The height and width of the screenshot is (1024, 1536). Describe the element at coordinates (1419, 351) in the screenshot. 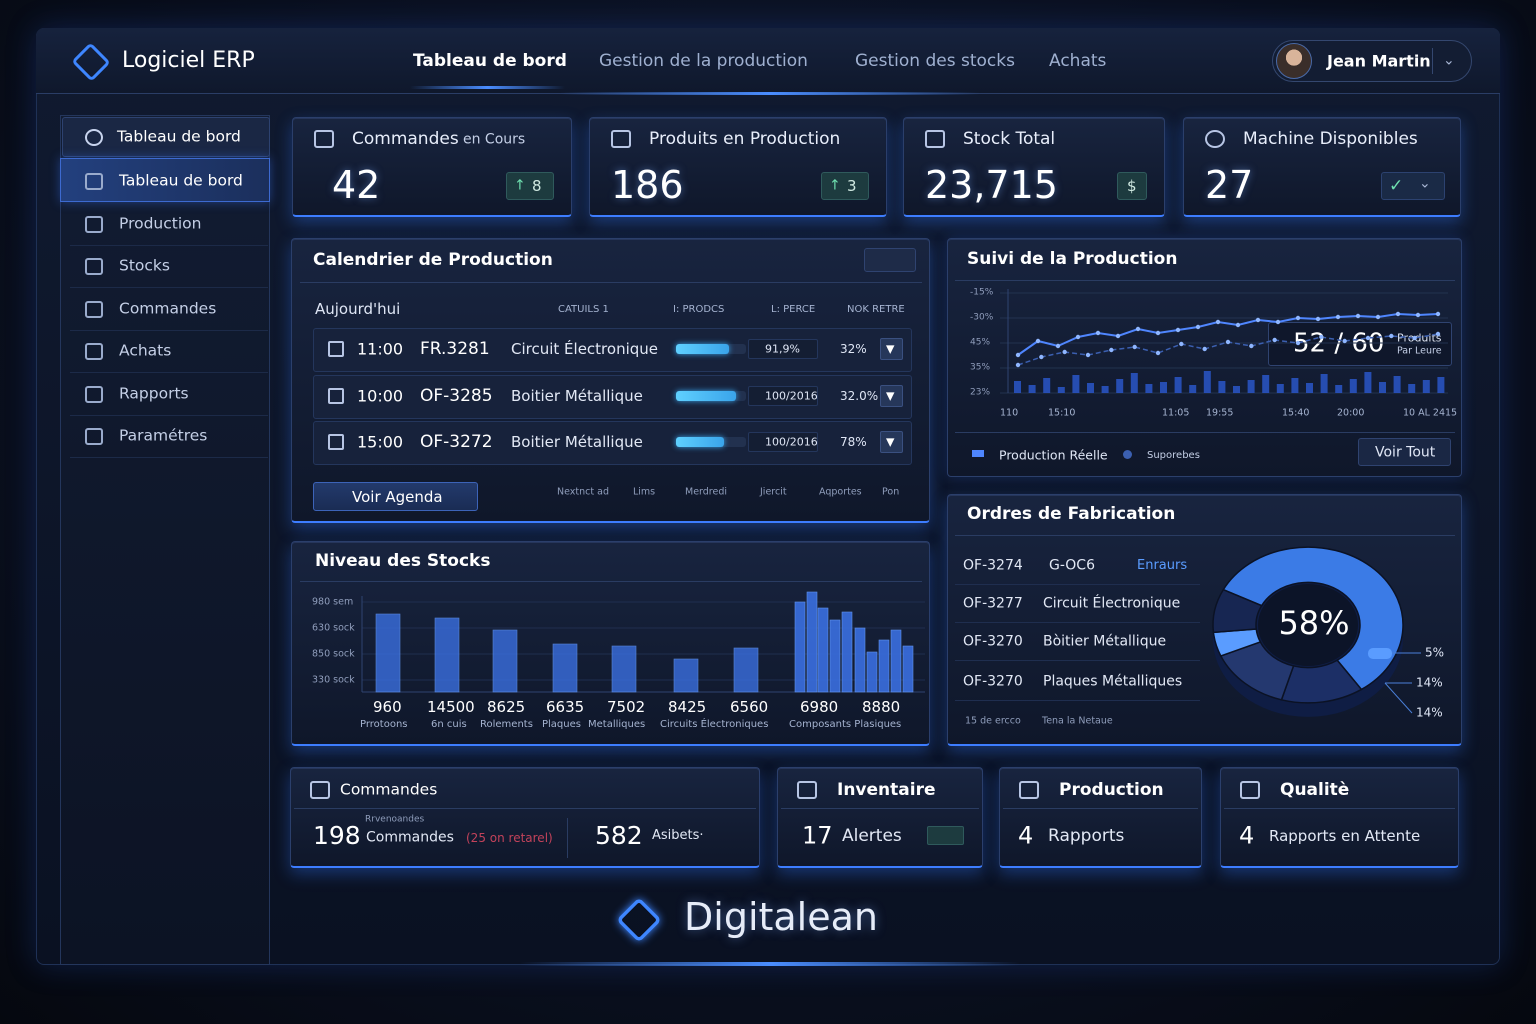

I see `tracking-summary-label: Par Leure` at that location.